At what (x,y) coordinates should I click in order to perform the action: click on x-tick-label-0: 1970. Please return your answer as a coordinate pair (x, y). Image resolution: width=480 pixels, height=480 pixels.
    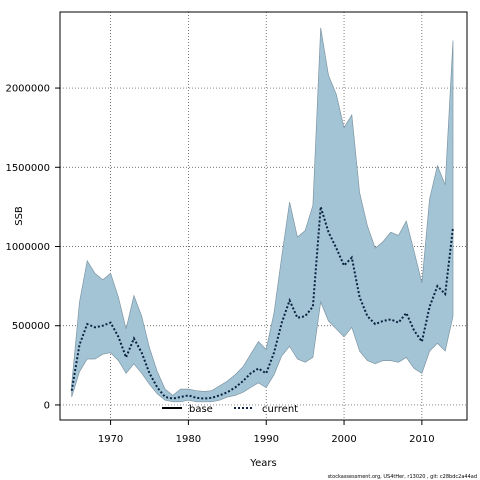
    Looking at the image, I should click on (110, 439).